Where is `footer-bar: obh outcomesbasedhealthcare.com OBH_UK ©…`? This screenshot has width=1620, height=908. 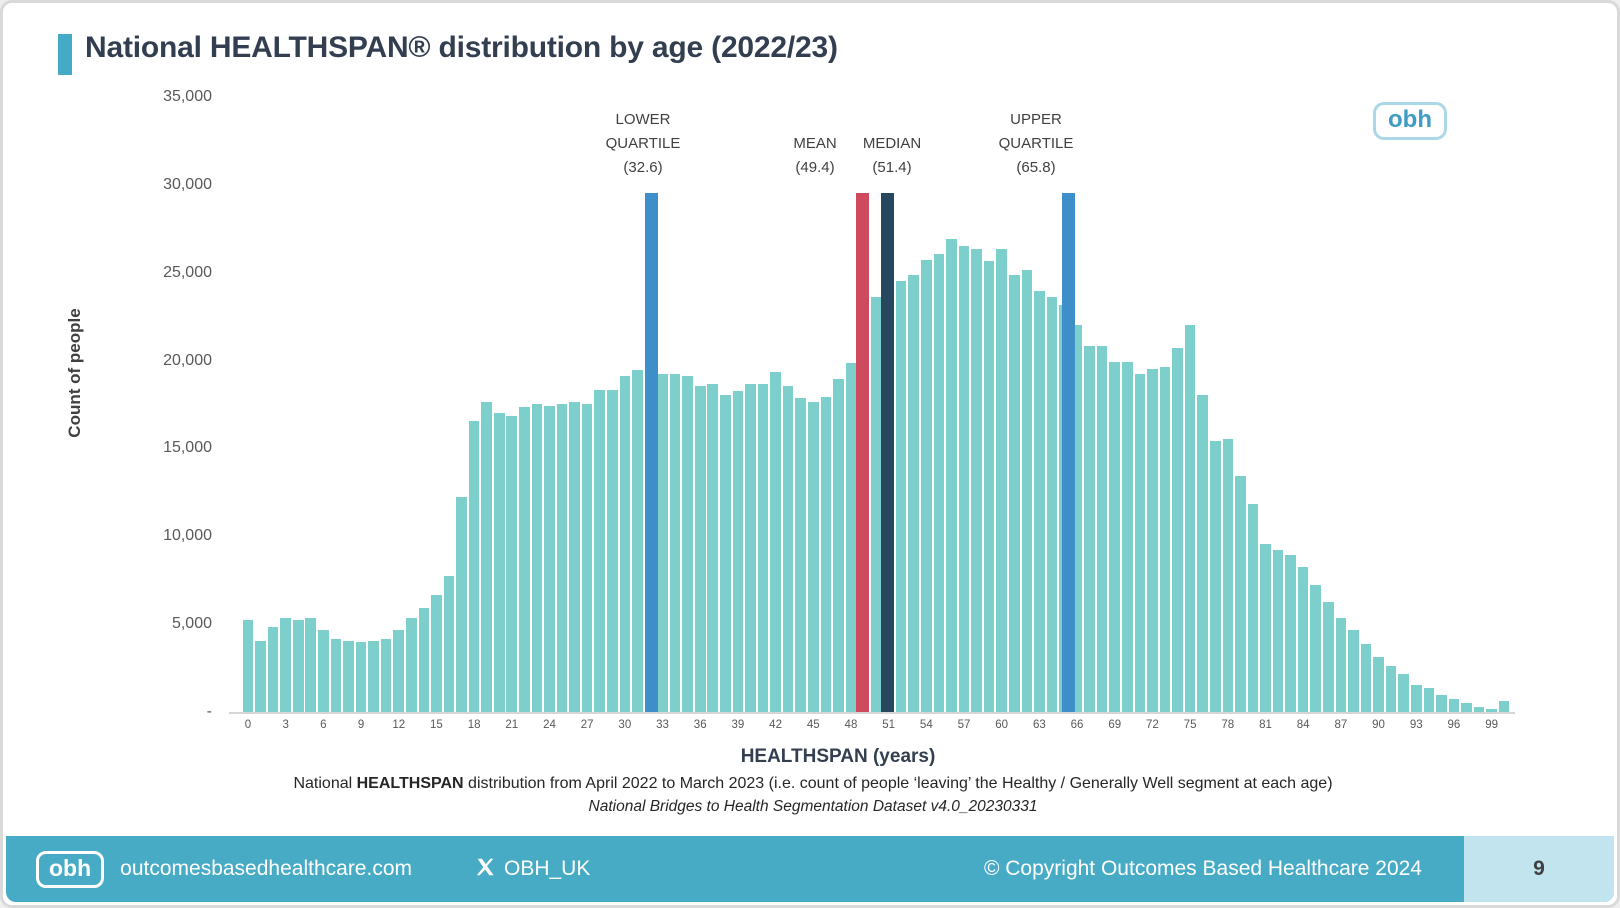
footer-bar: obh outcomesbasedhealthcare.com OBH_UK ©… is located at coordinates (810, 869).